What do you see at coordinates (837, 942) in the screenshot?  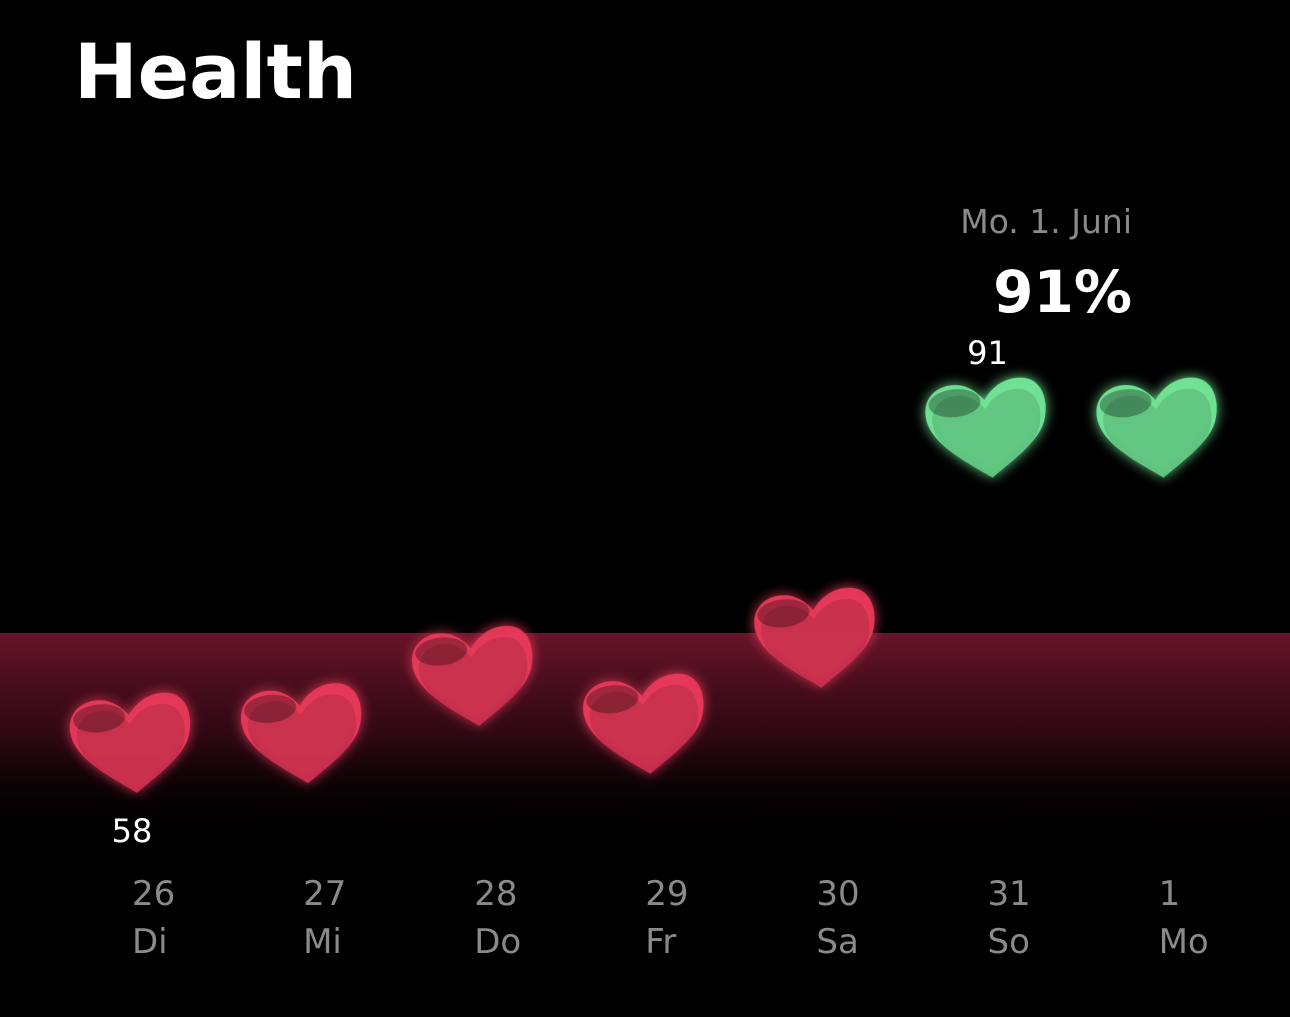 I see `weekday-label: Sa` at bounding box center [837, 942].